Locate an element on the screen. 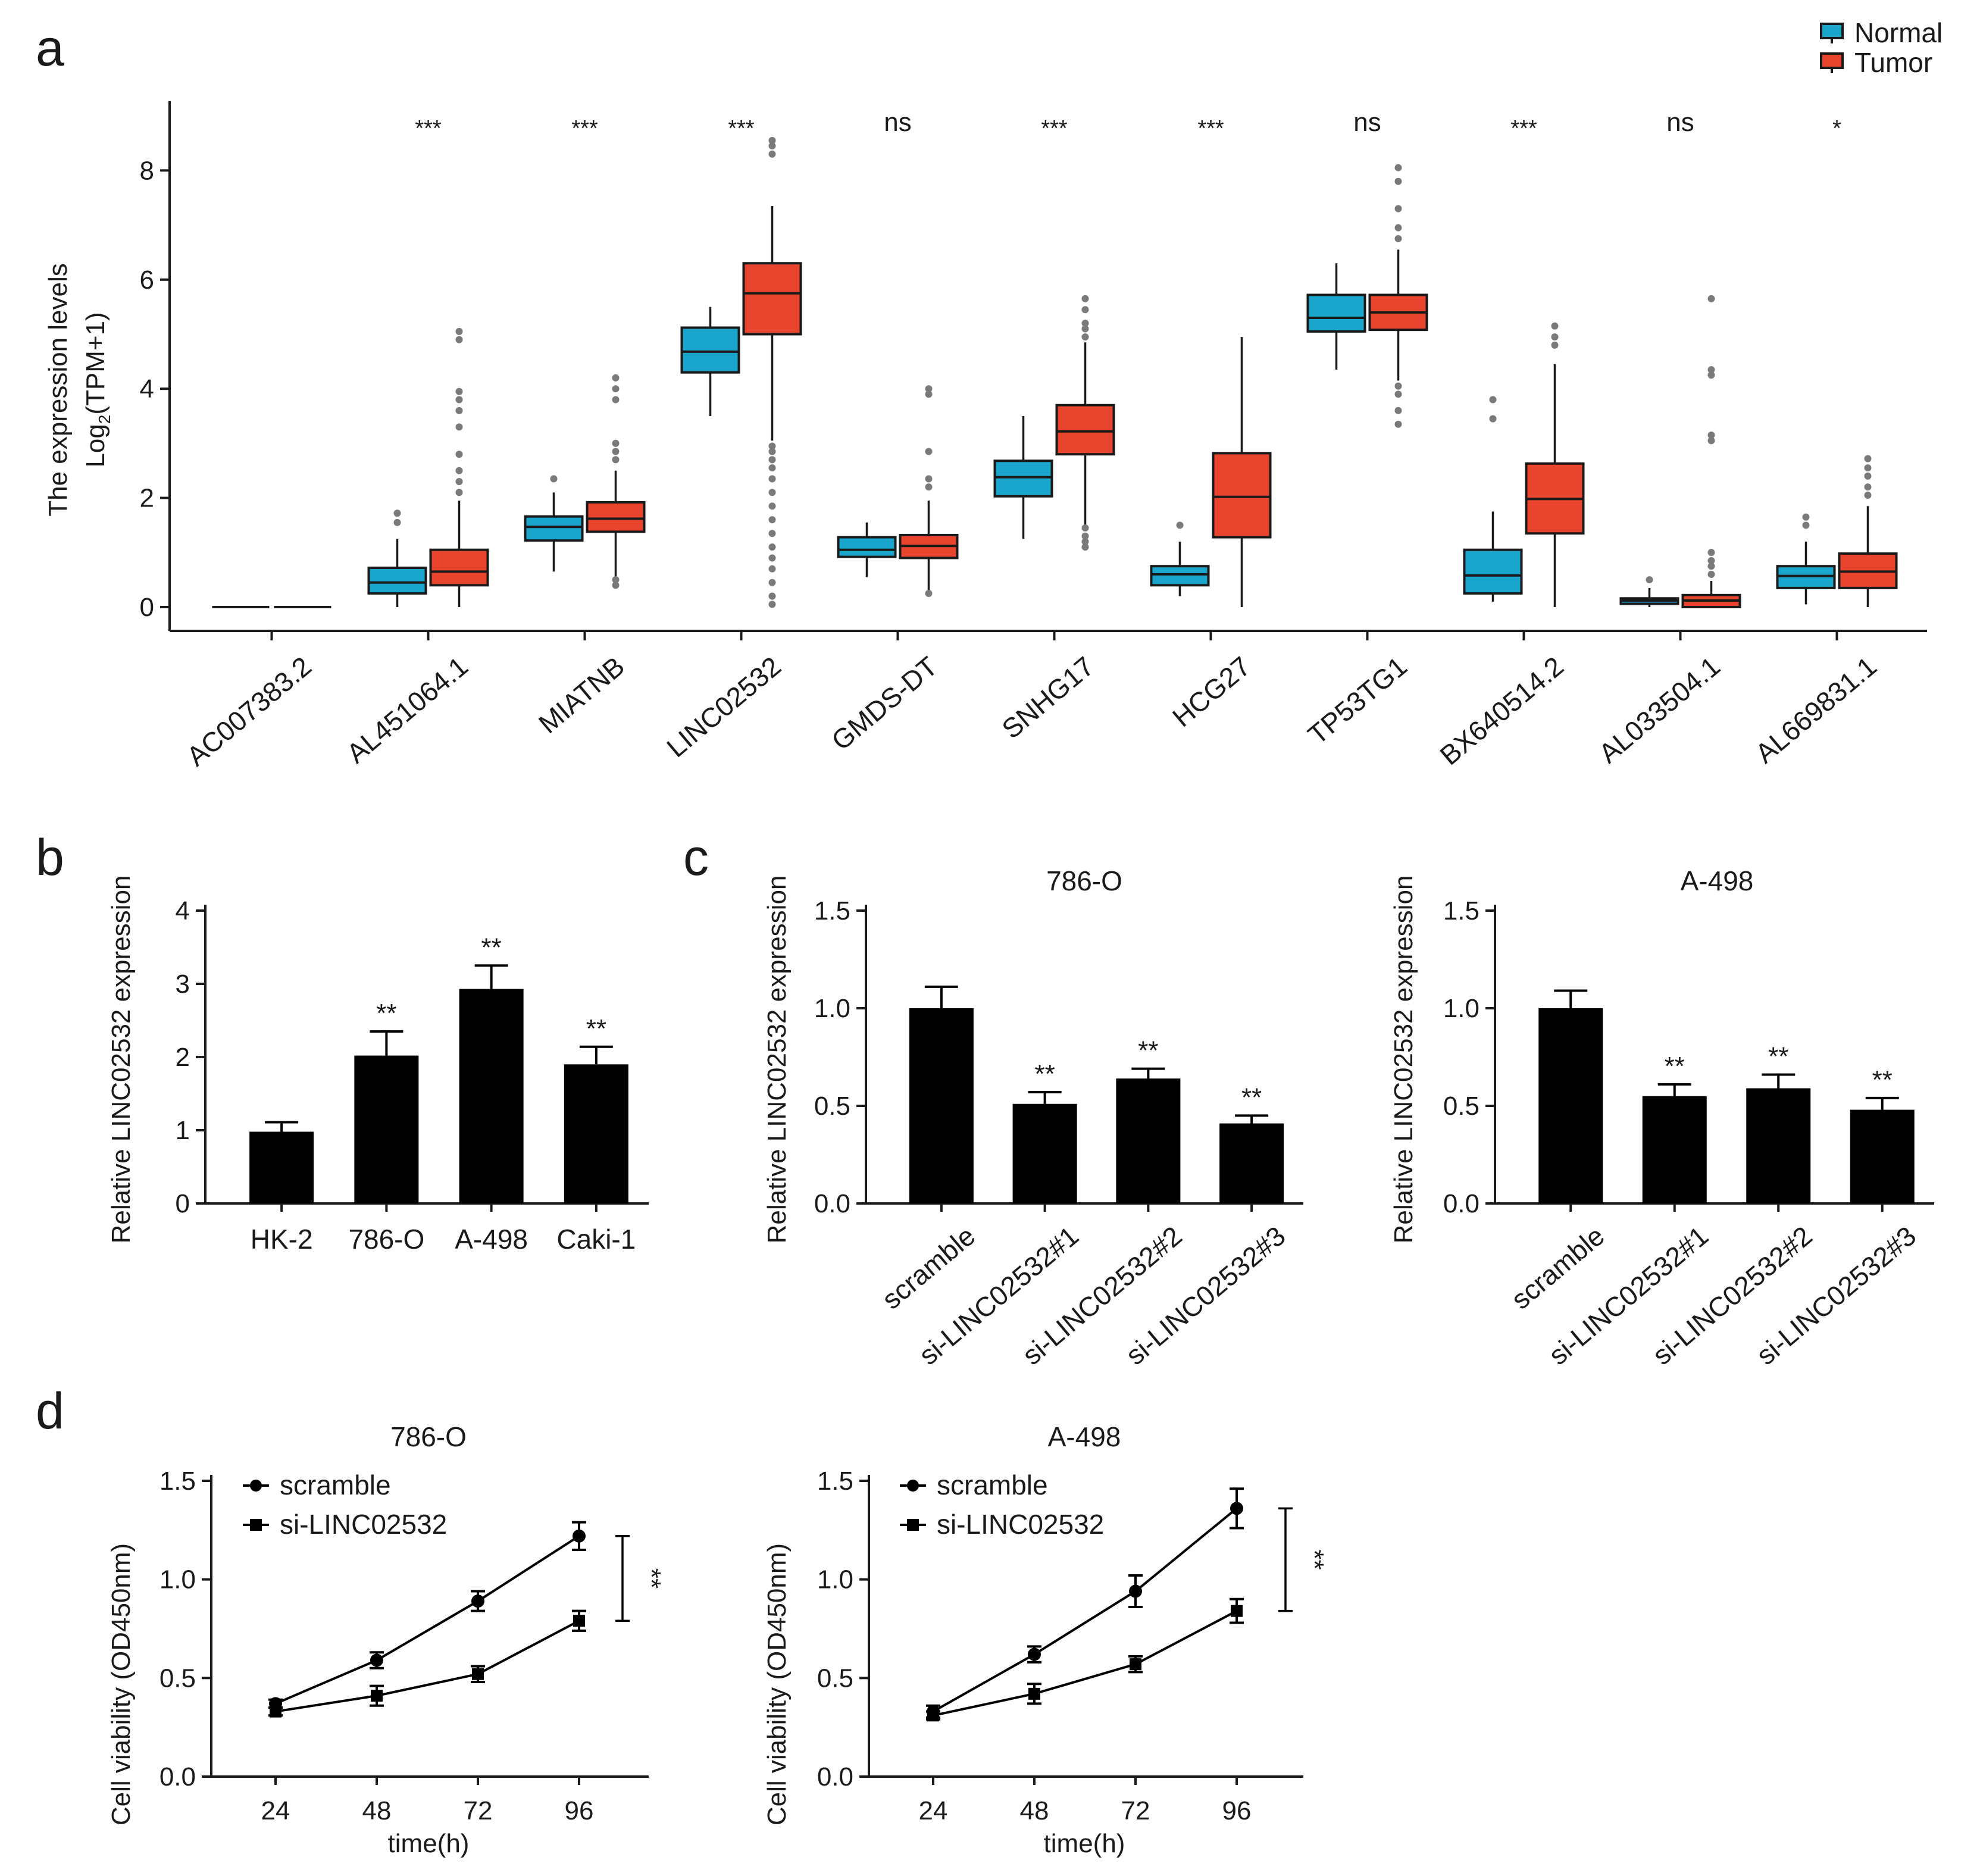 This screenshot has height=1876, width=1980. series-line is located at coordinates (427, 1666).